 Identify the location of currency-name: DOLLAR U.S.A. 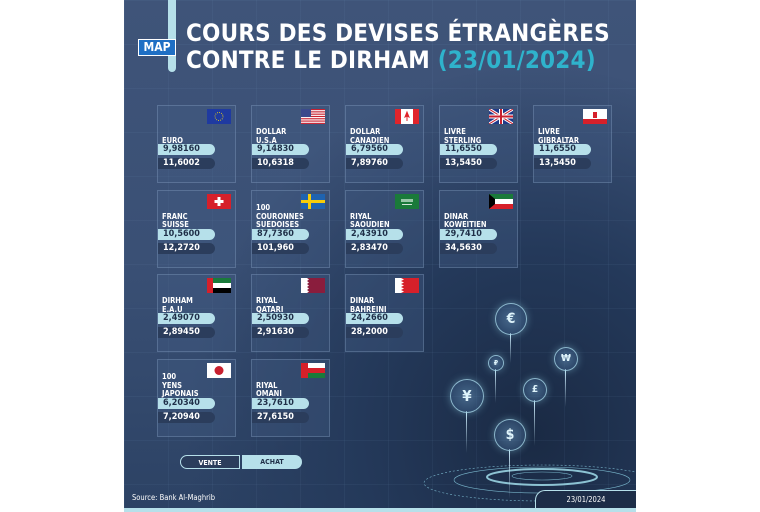
(271, 136).